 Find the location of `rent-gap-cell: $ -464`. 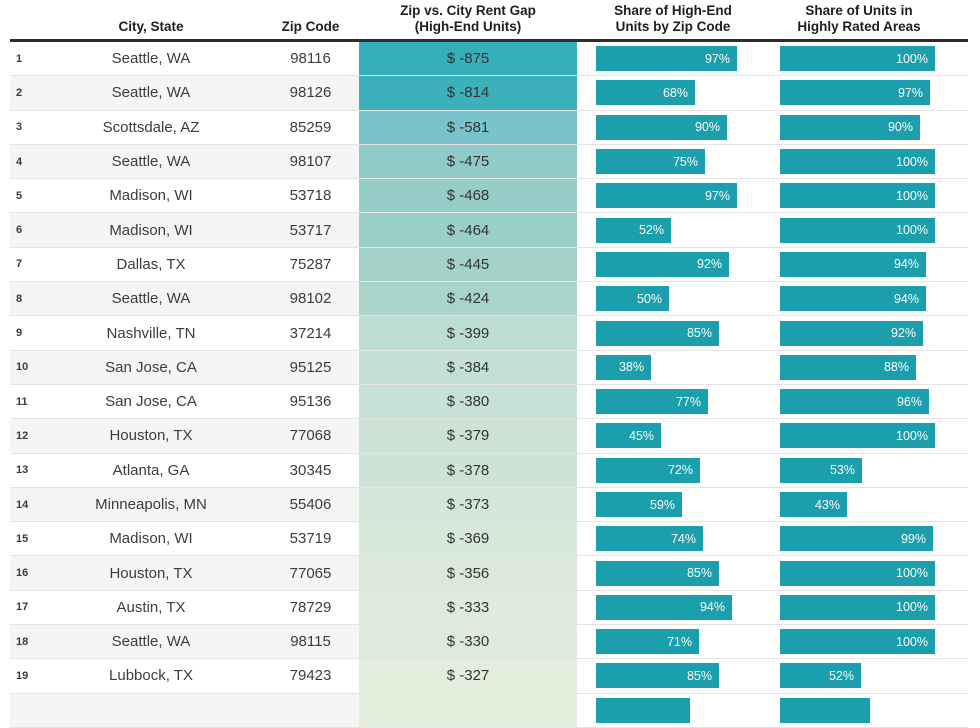

rent-gap-cell: $ -464 is located at coordinates (468, 230).